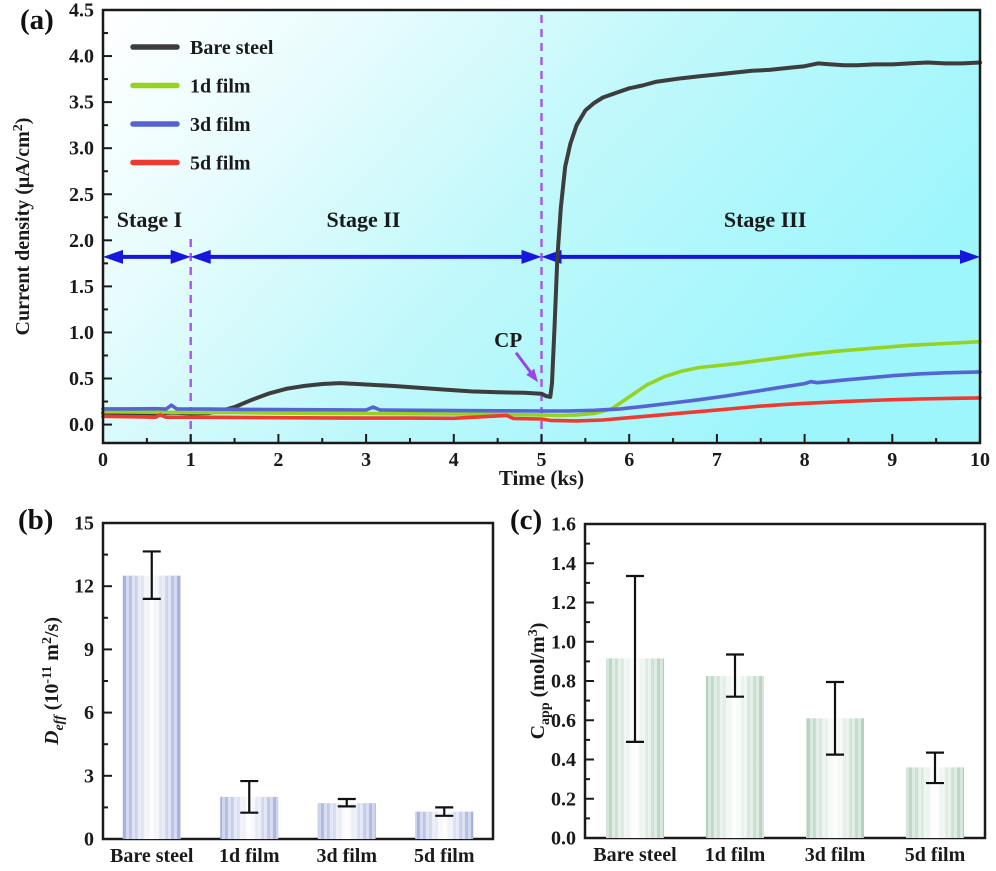 The width and height of the screenshot is (996, 871). Describe the element at coordinates (542, 460) in the screenshot. I see `x-tick-label: 5` at that location.